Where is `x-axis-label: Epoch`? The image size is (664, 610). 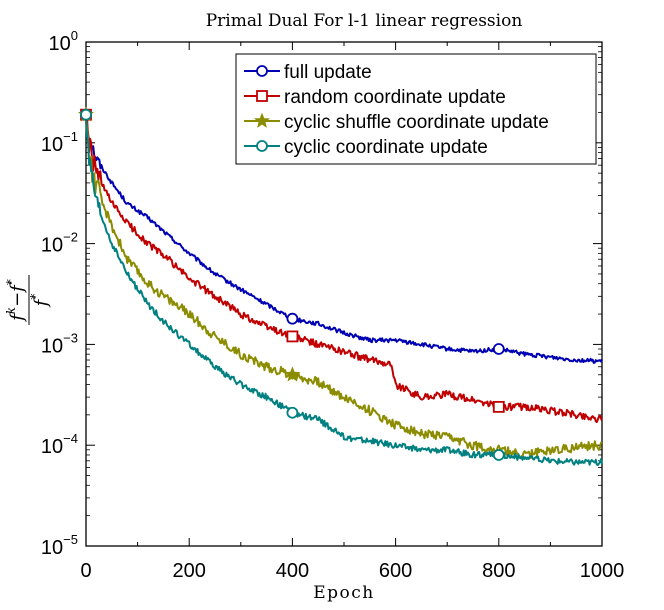
x-axis-label: Epoch is located at coordinates (344, 593).